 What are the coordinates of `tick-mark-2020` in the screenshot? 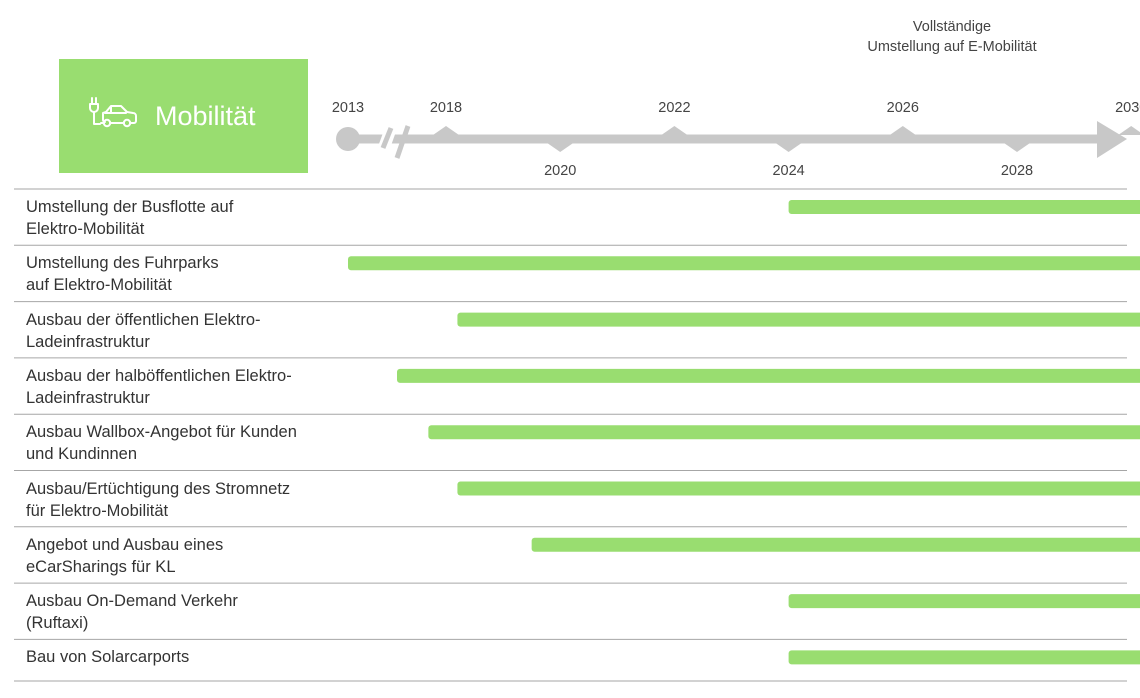 It's located at (560, 147).